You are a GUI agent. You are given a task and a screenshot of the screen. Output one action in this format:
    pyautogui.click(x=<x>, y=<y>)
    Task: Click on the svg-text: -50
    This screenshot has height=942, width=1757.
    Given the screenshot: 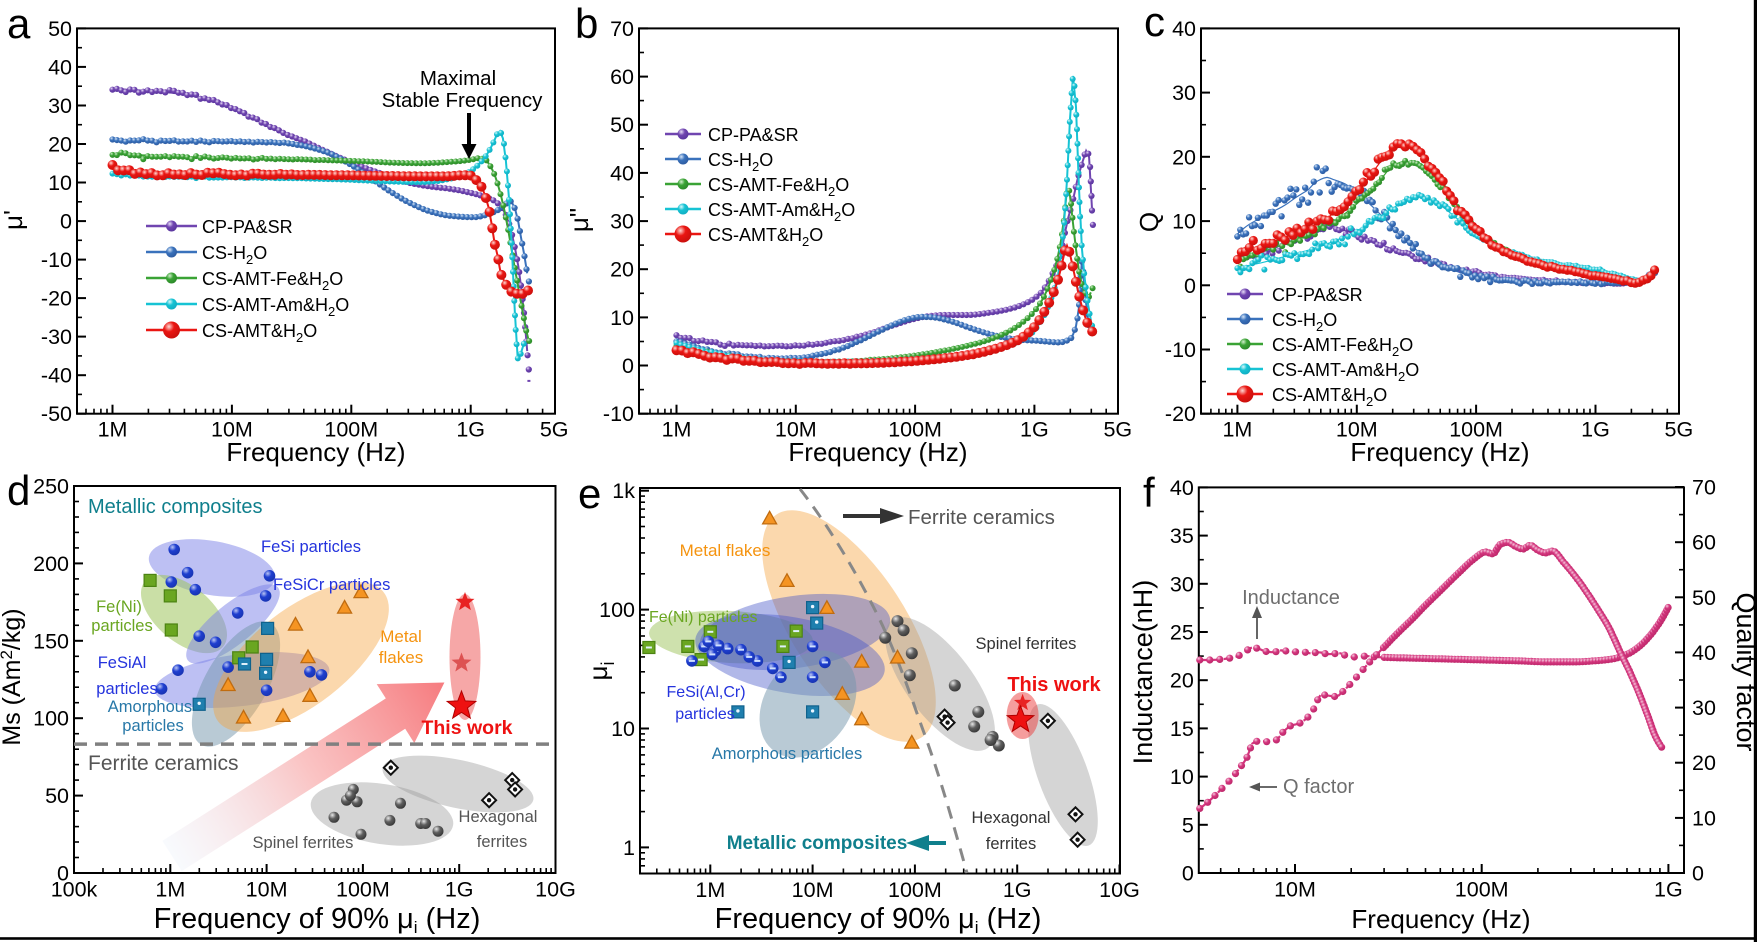 What is the action you would take?
    pyautogui.click(x=56, y=414)
    